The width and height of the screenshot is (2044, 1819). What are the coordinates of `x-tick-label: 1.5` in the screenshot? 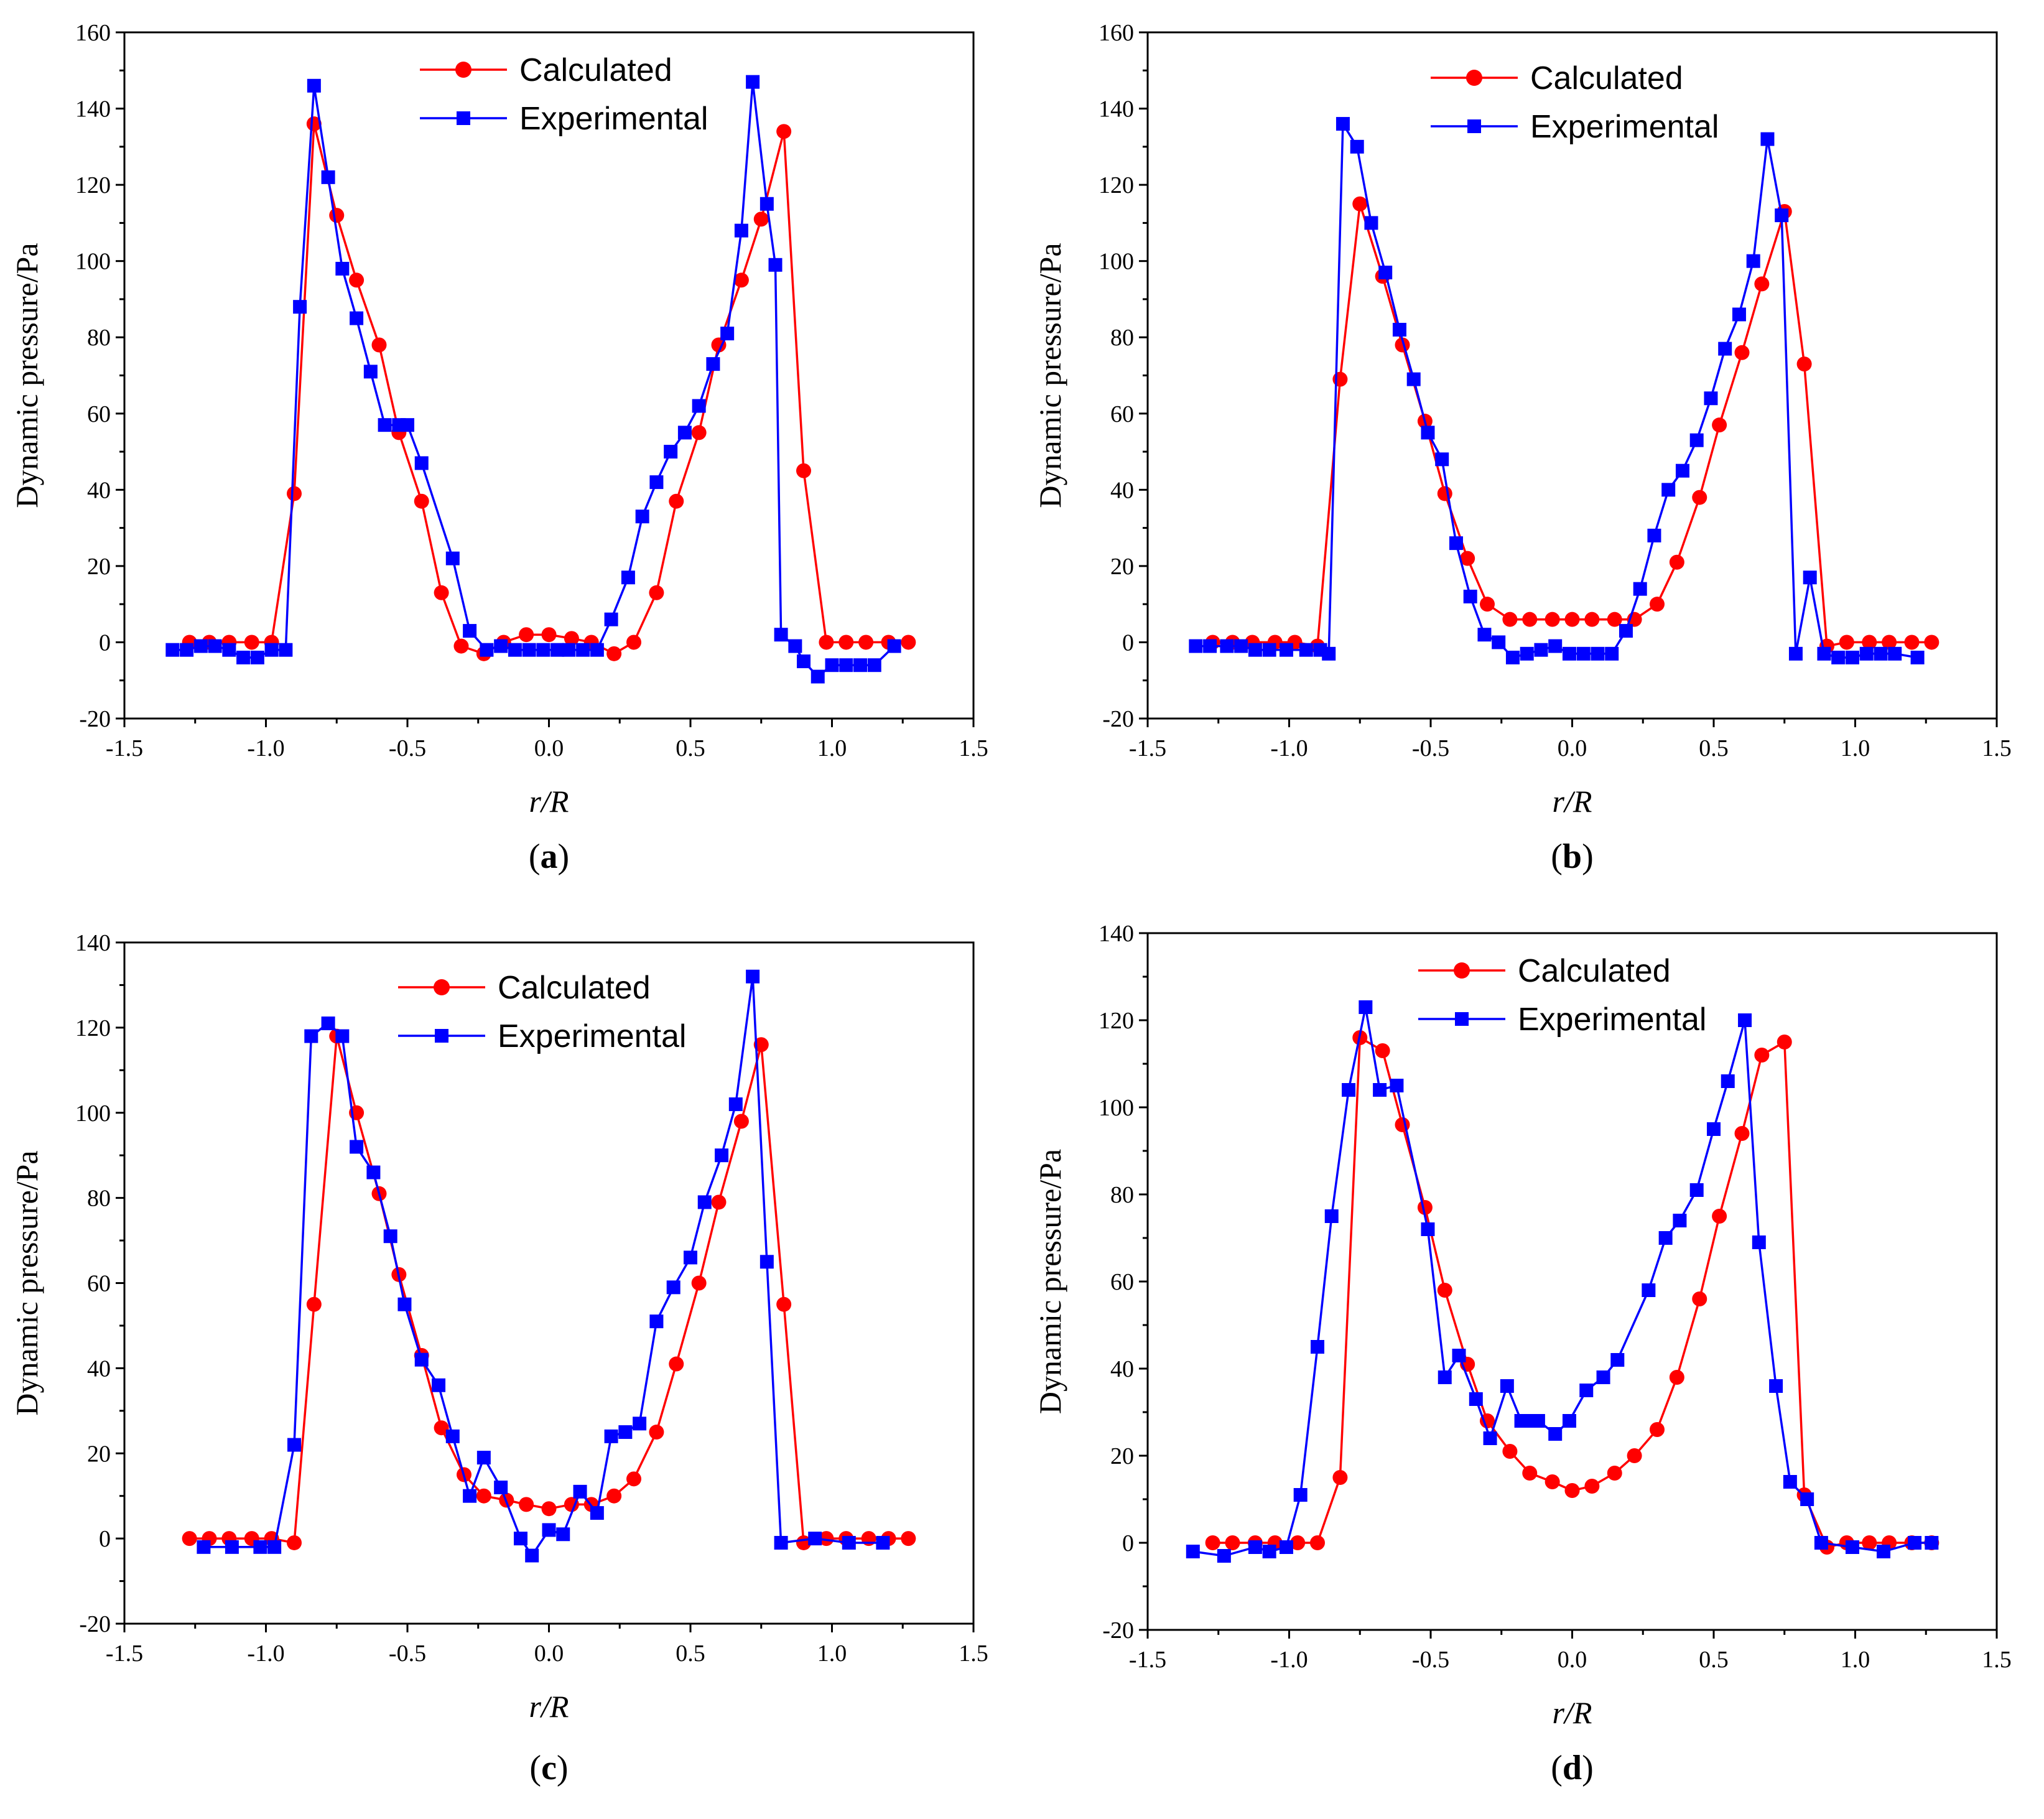 It's located at (1997, 1660).